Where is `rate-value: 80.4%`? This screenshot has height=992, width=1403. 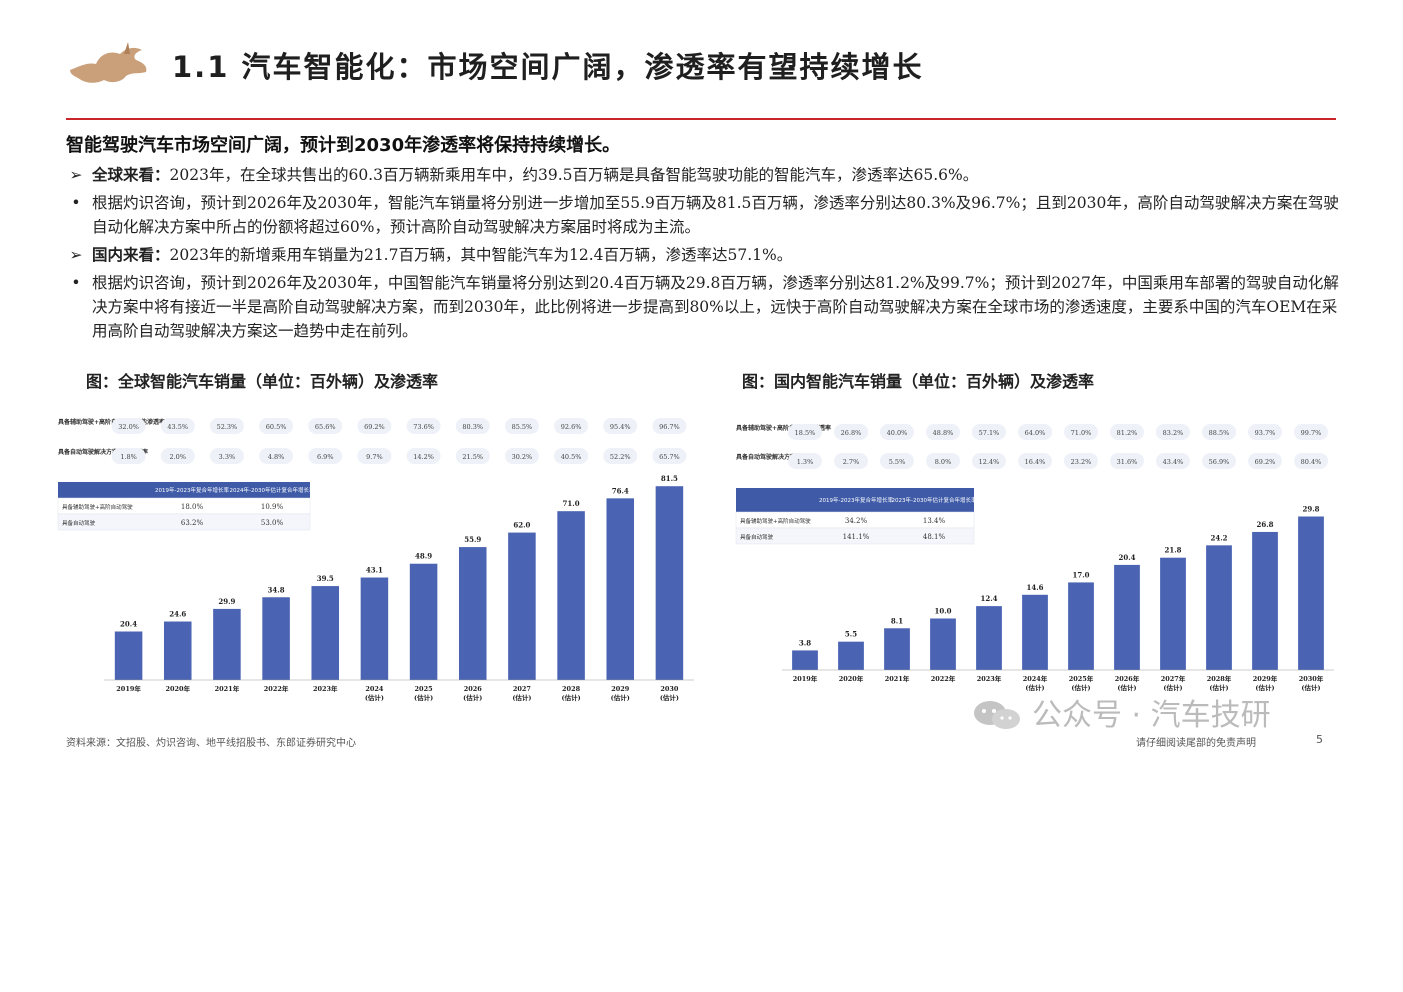 rate-value: 80.4% is located at coordinates (1311, 462).